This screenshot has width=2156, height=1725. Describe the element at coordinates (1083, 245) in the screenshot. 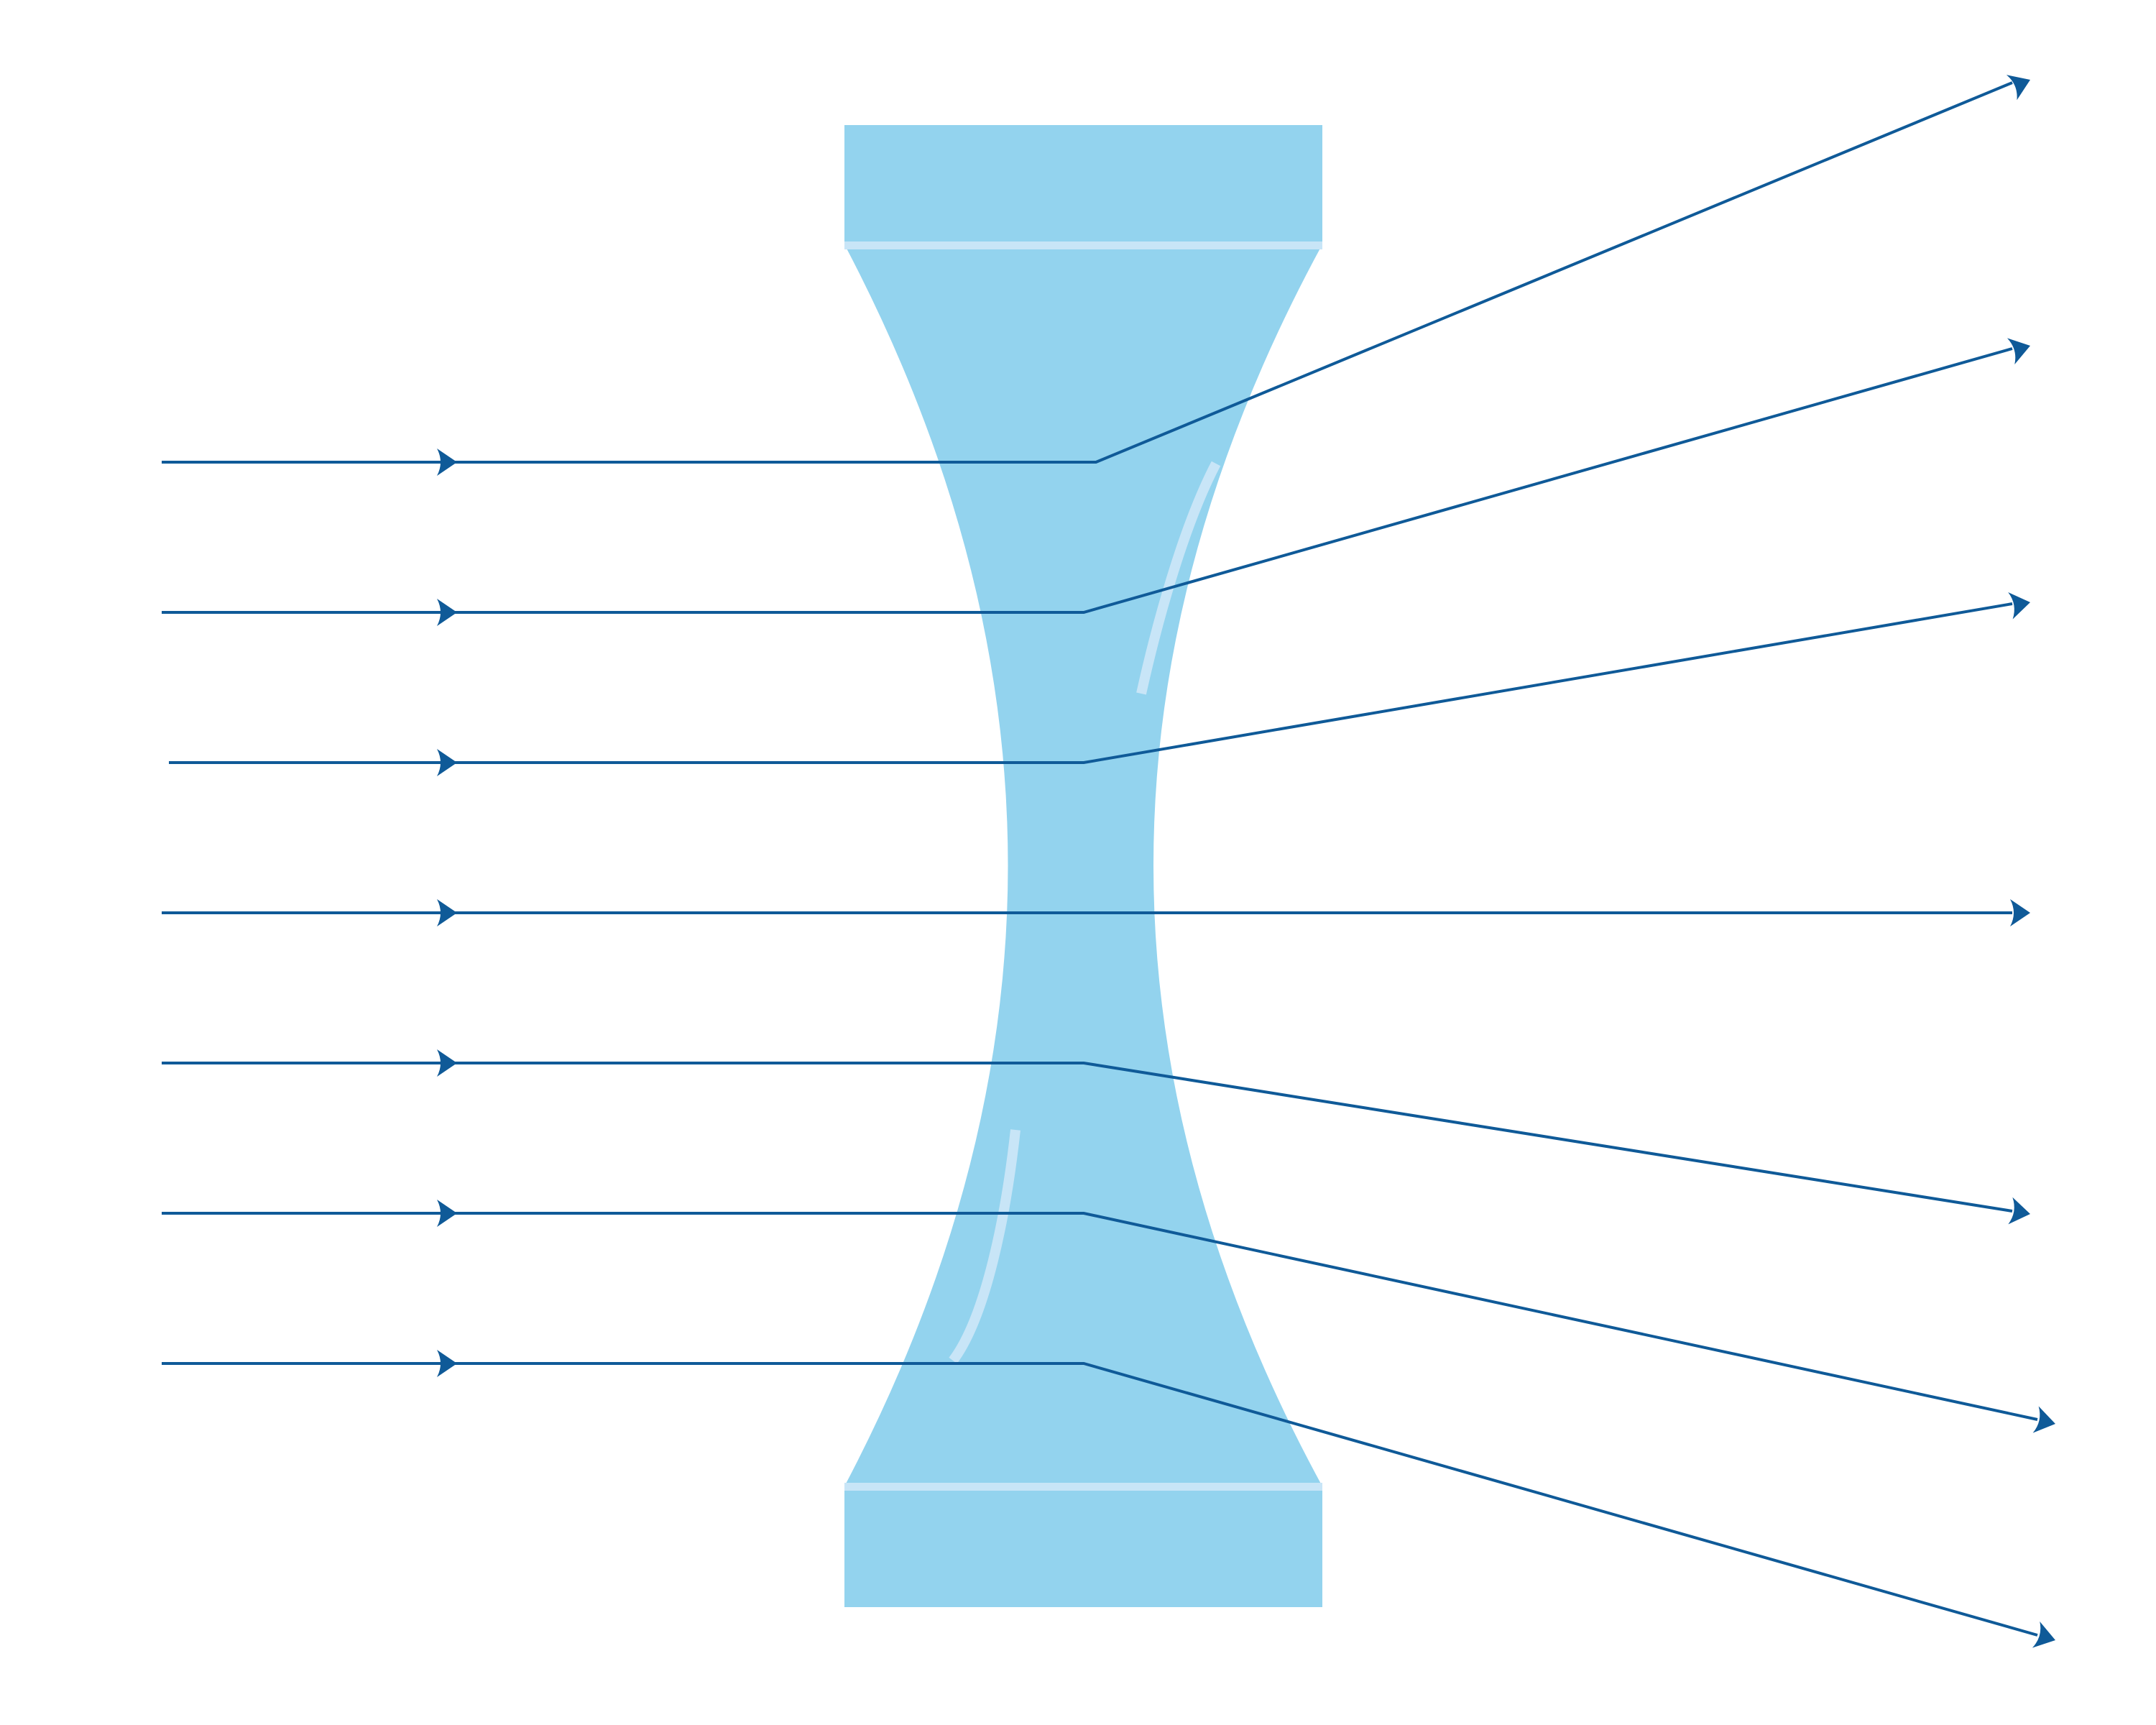

I see `lens-top-rim-edge` at that location.